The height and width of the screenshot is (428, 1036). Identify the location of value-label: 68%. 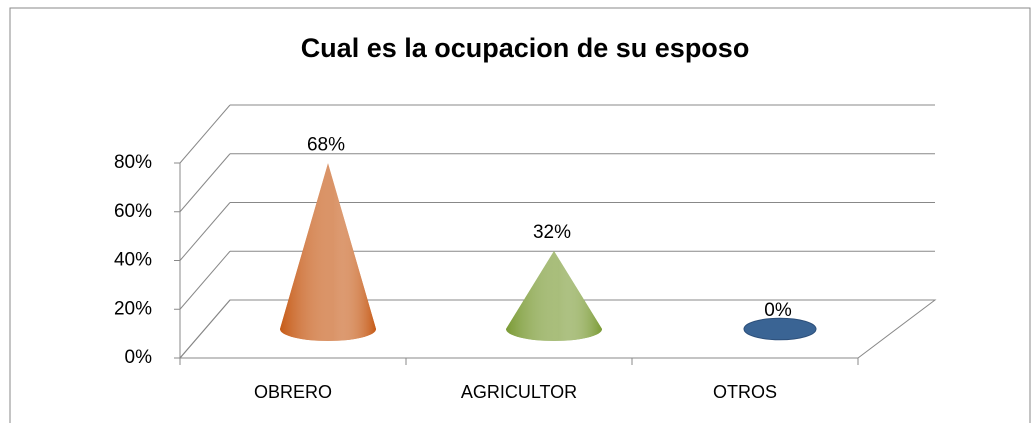
(326, 144).